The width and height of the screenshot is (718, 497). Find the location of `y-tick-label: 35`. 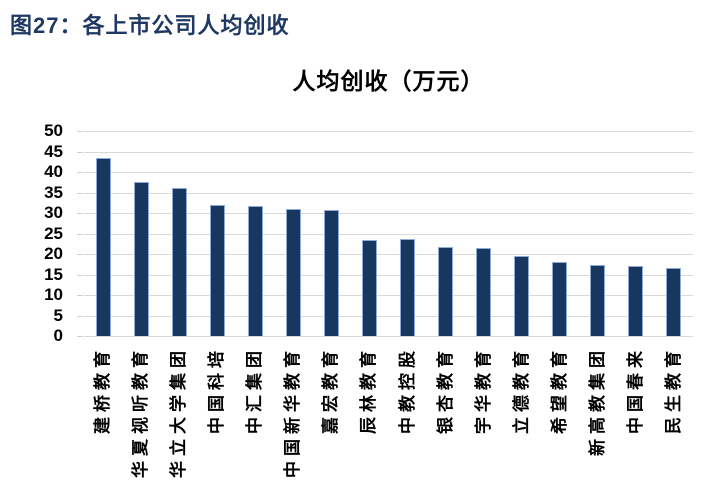

y-tick-label: 35 is located at coordinates (53, 192).